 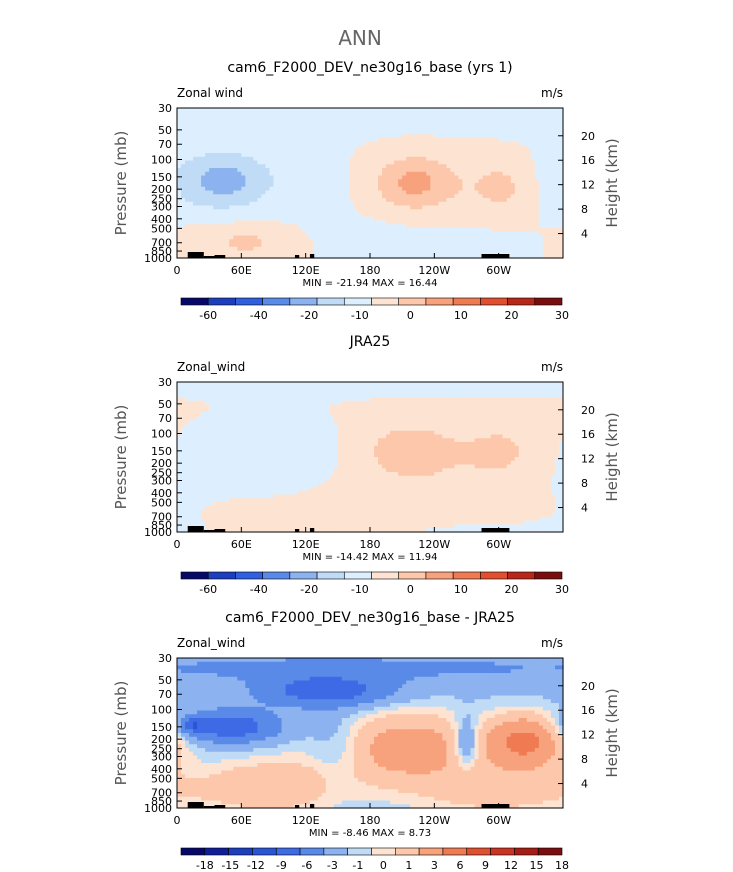 What do you see at coordinates (121, 183) in the screenshot?
I see `y-axis-label: Pressure (mb)` at bounding box center [121, 183].